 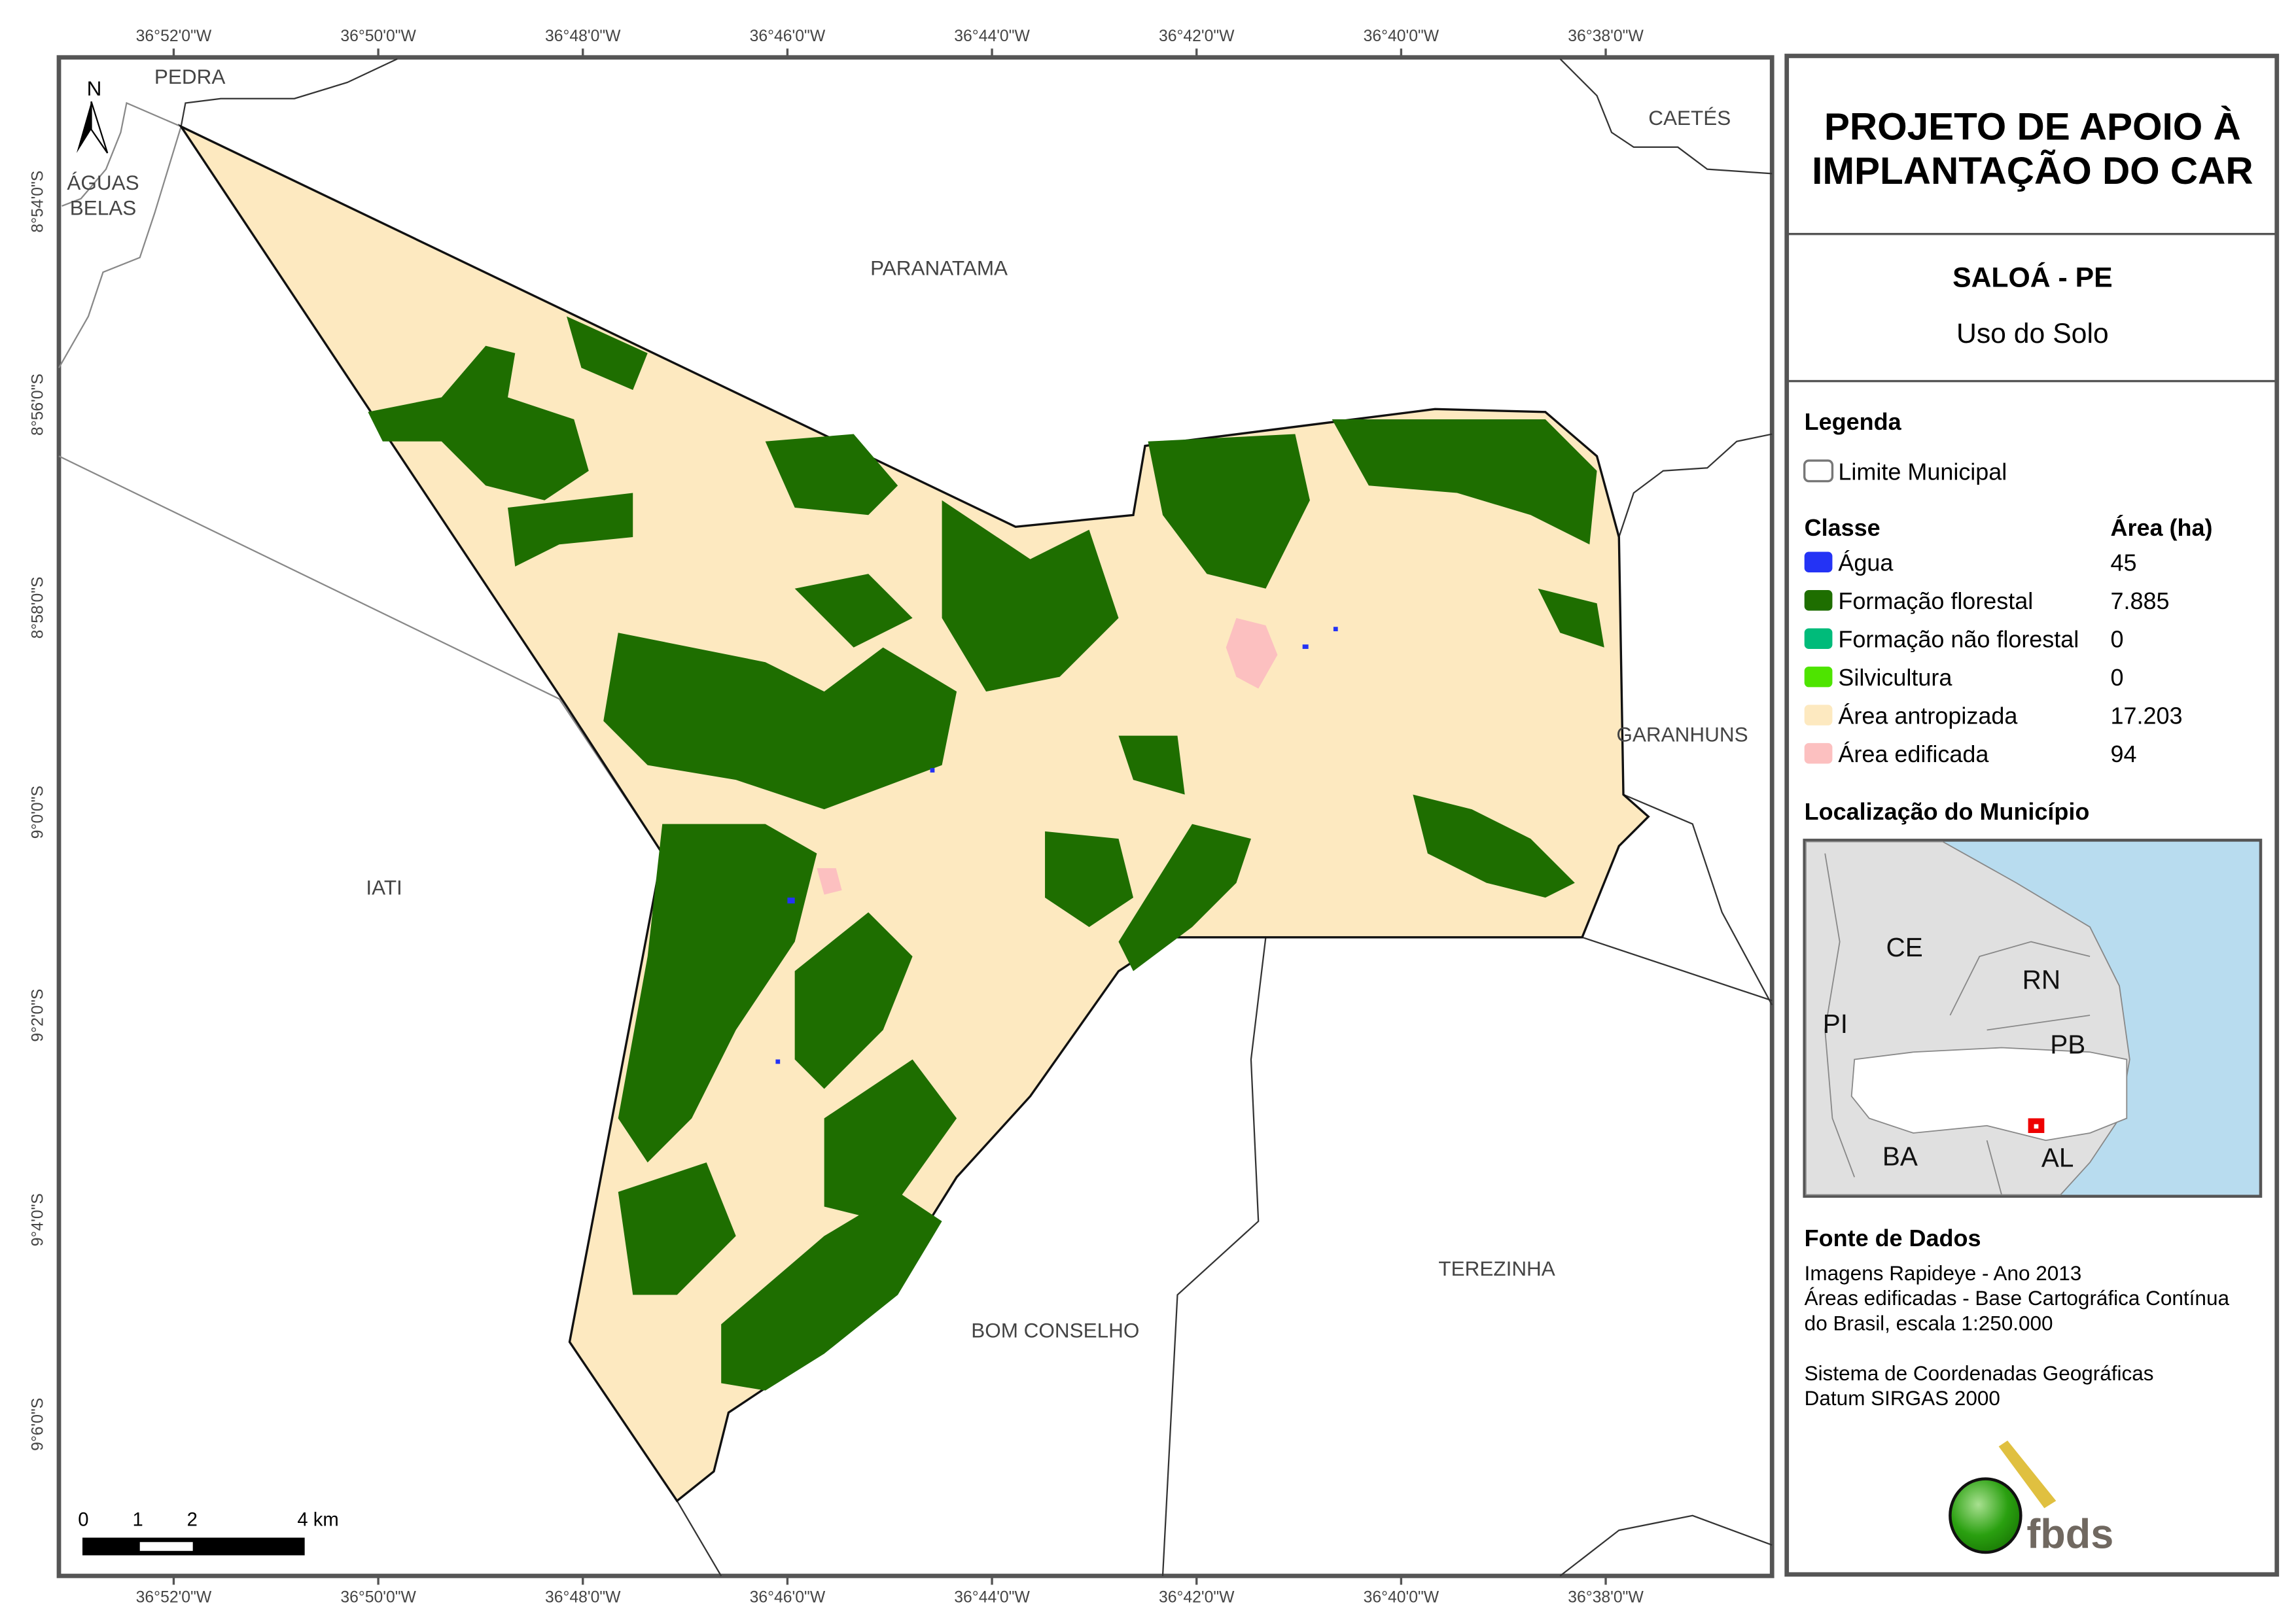 What do you see at coordinates (2124, 754) in the screenshot?
I see `class-area: 94` at bounding box center [2124, 754].